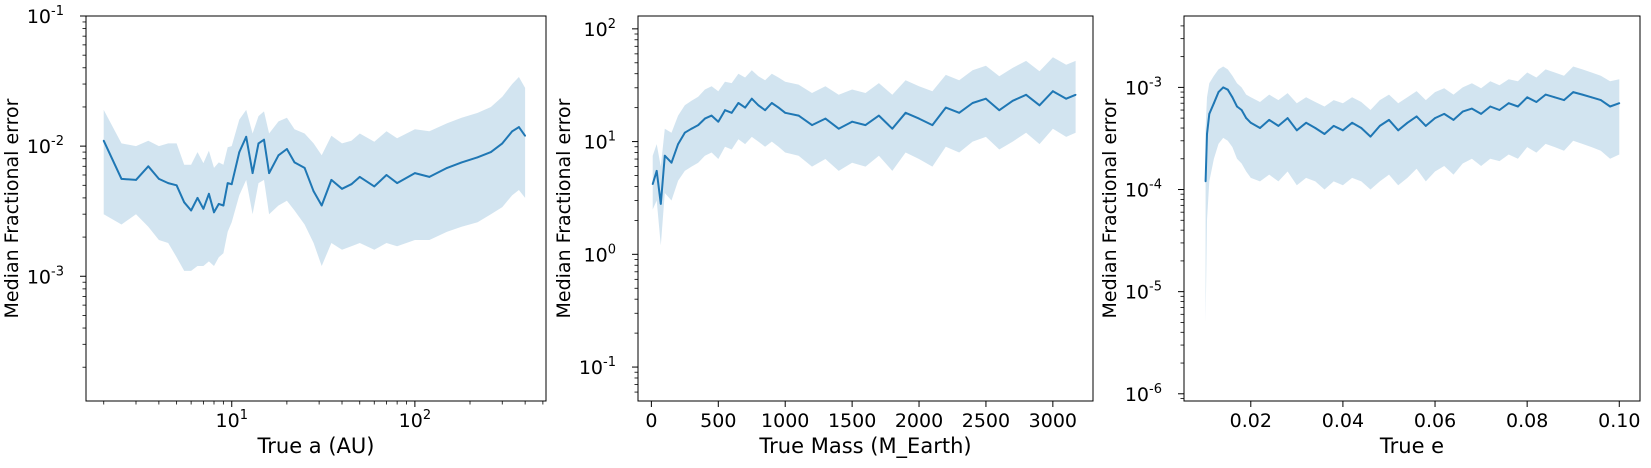  What do you see at coordinates (785, 421) in the screenshot?
I see `x-tick-label: 1000` at bounding box center [785, 421].